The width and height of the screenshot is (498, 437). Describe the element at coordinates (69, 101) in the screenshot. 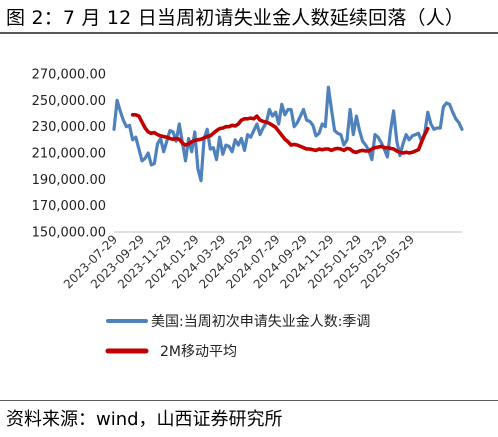

I see `y-tick-label: 250,000.00` at that location.